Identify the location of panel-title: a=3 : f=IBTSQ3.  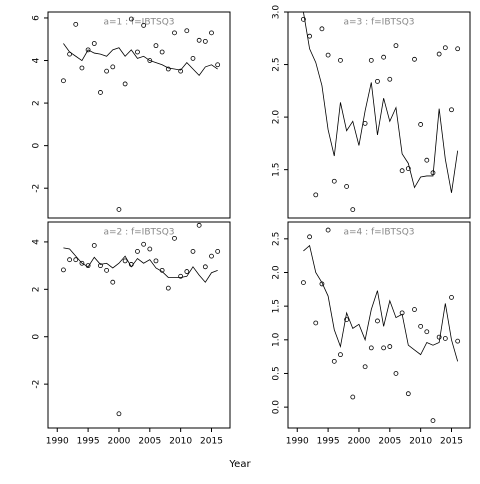
(378, 23).